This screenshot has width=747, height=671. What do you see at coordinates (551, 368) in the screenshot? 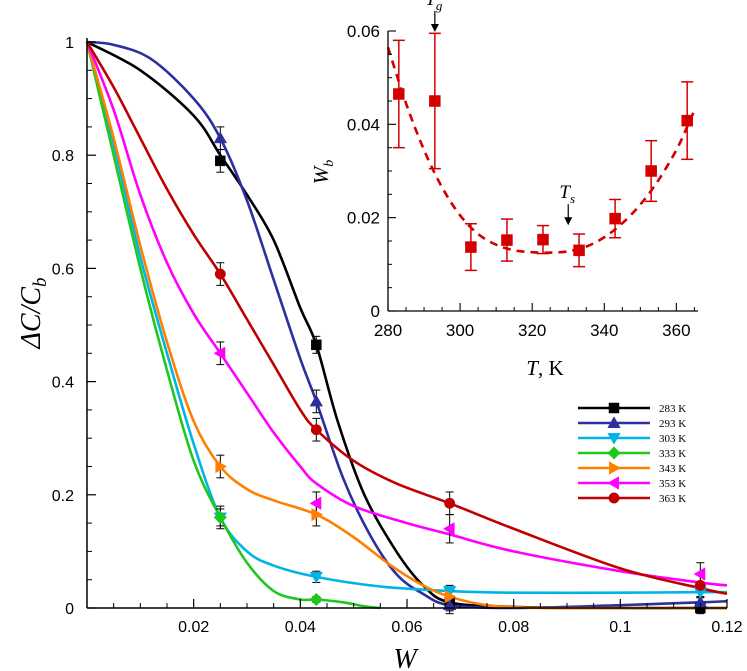
I see `inset-x-axis-title-unit: , K` at bounding box center [551, 368].